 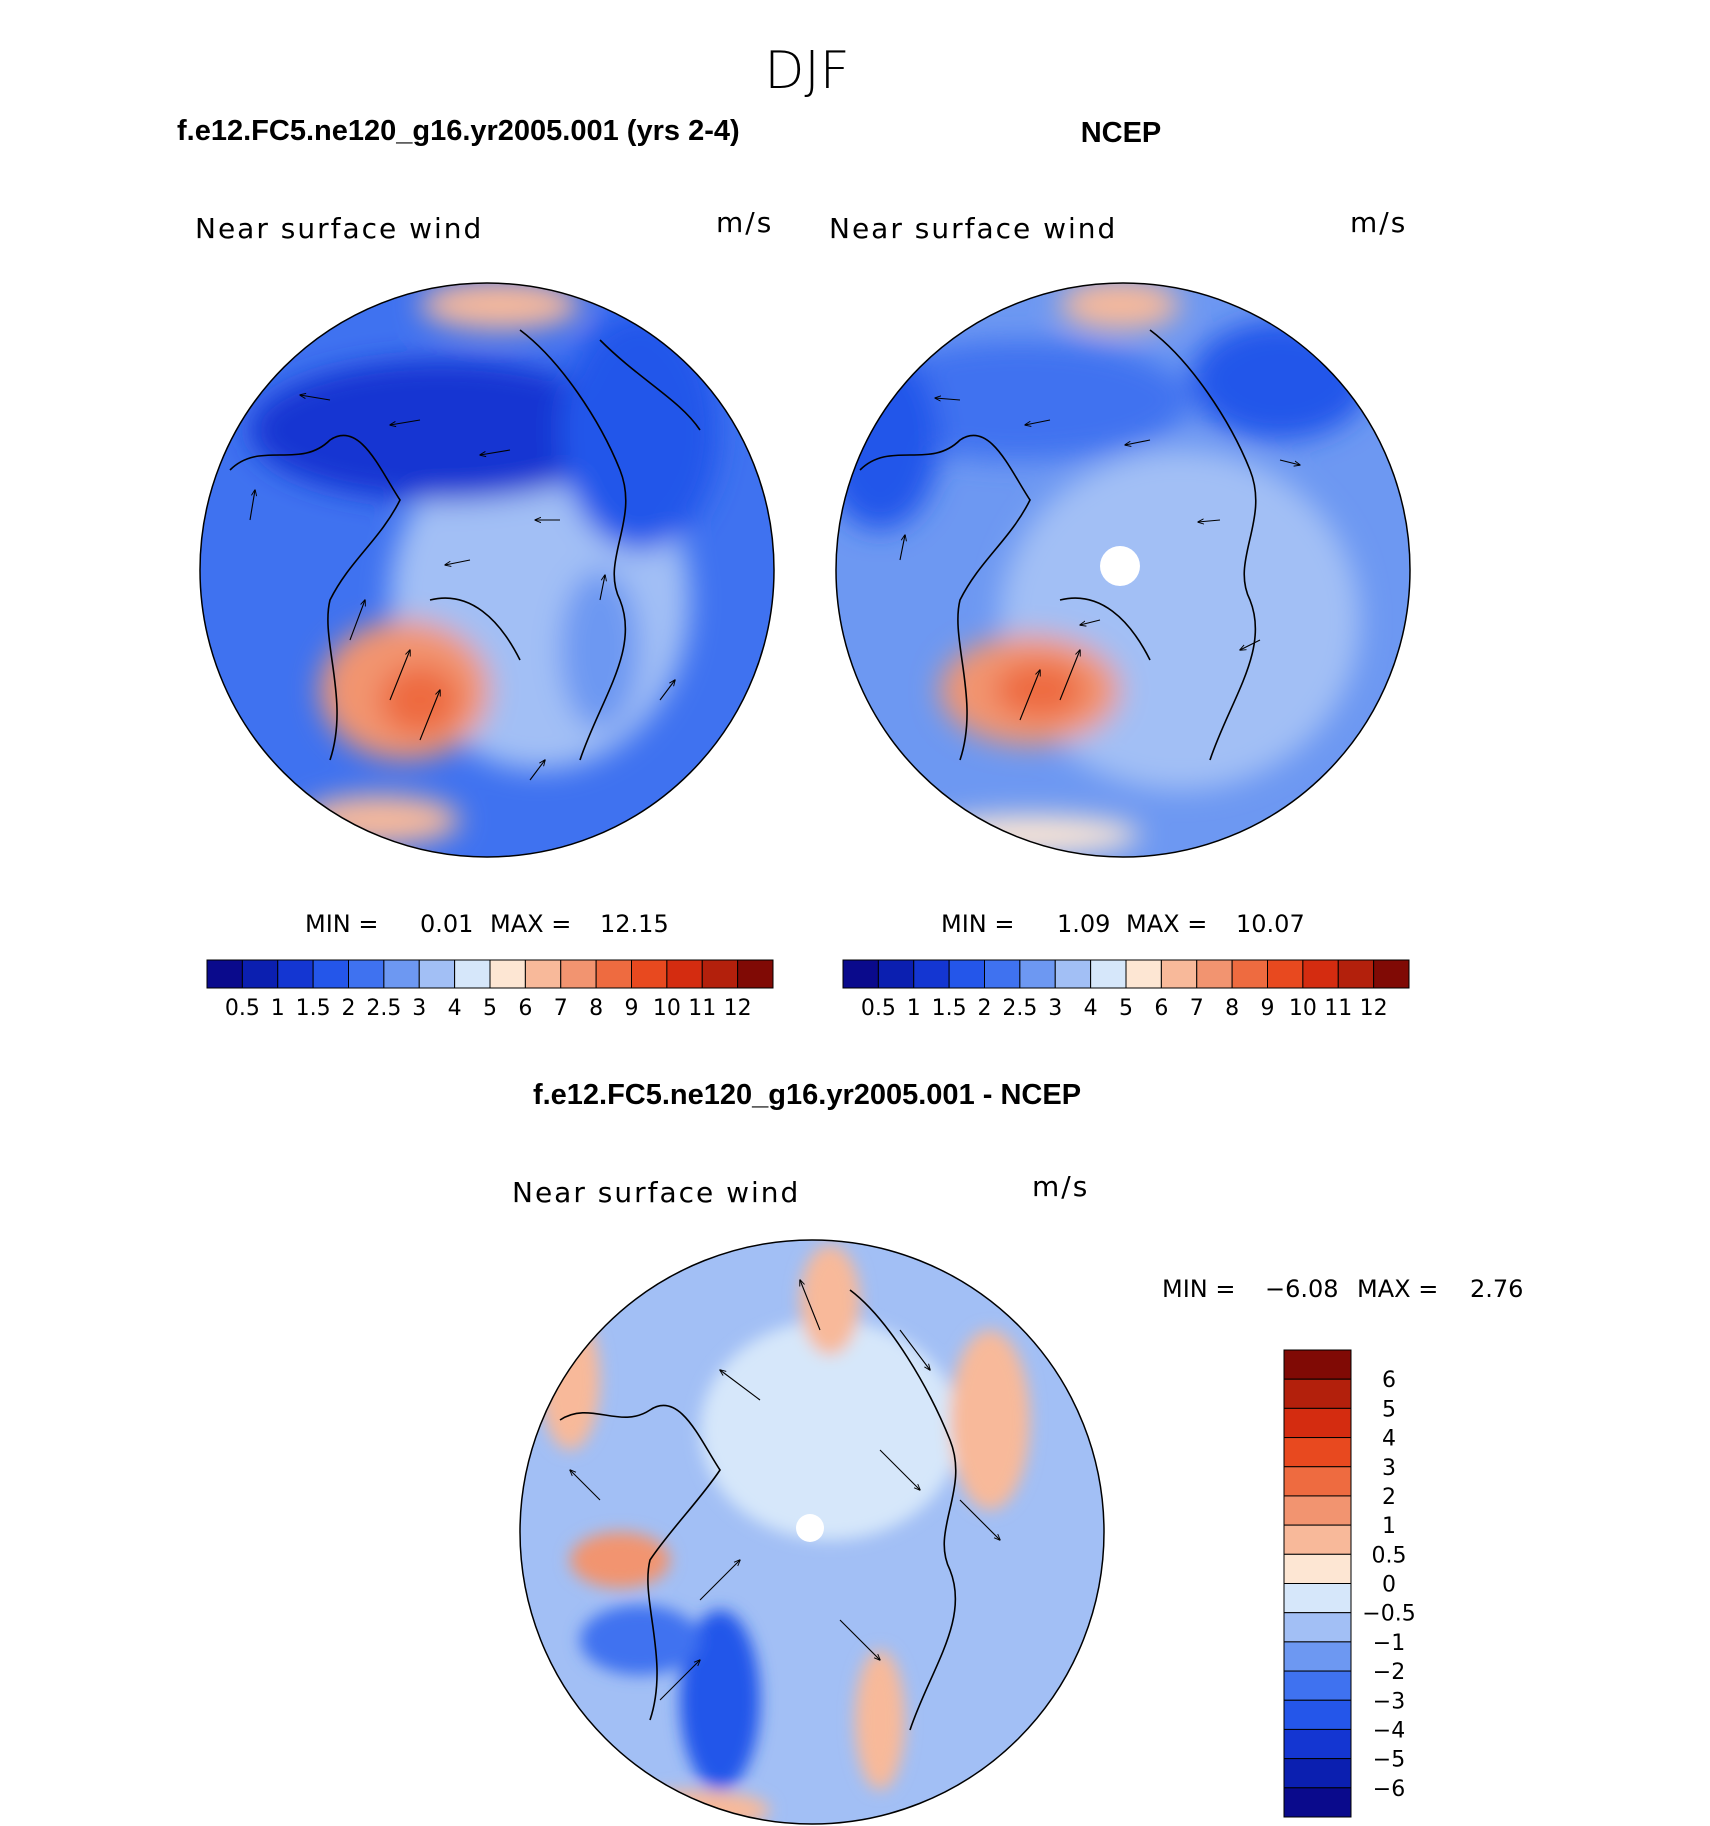 What do you see at coordinates (339, 228) in the screenshot?
I see `panel-model-variable: Near surface wind` at bounding box center [339, 228].